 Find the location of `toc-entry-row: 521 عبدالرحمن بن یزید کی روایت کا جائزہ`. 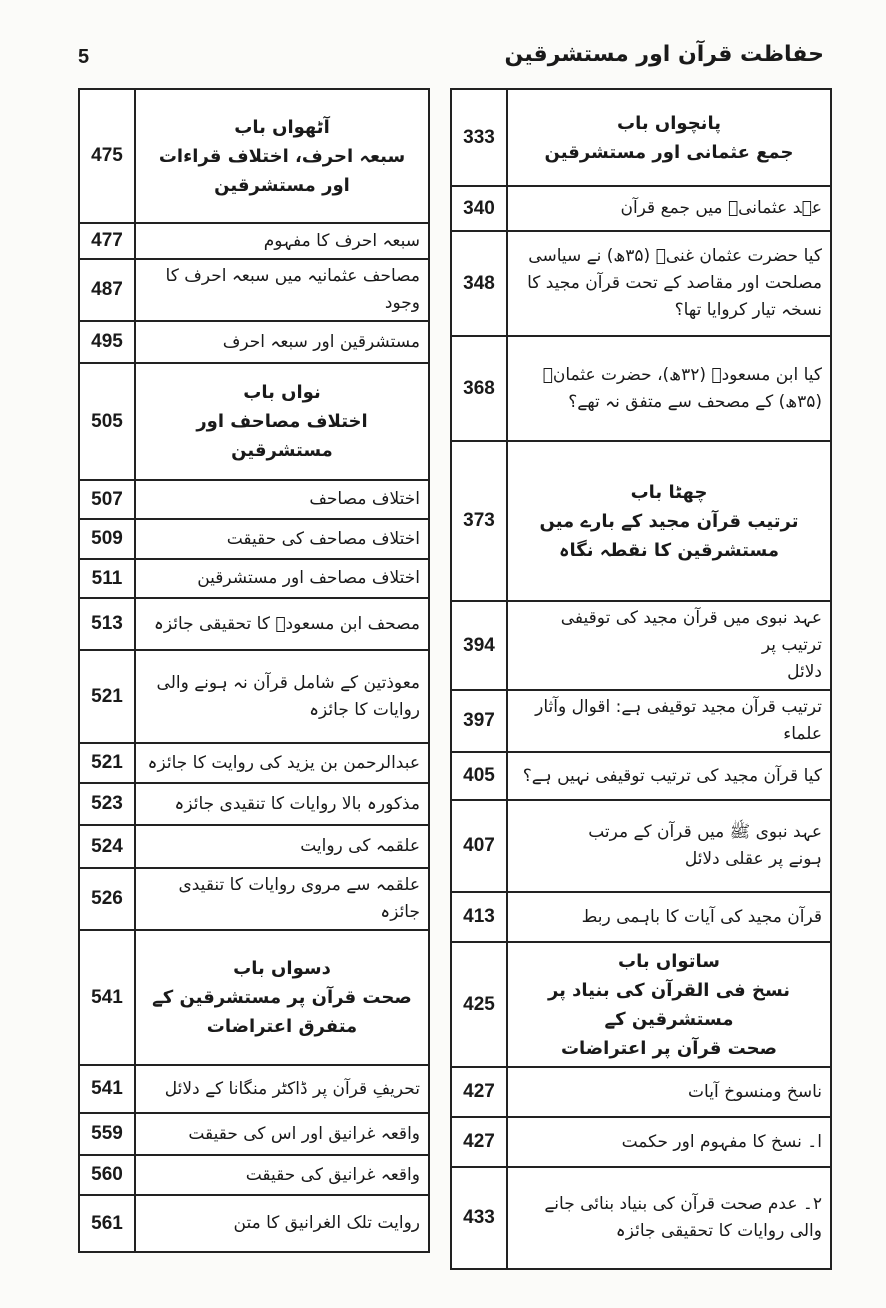

toc-entry-row: 521 عبدالرحمن بن یزید کی روایت کا جائزہ is located at coordinates (254, 764).